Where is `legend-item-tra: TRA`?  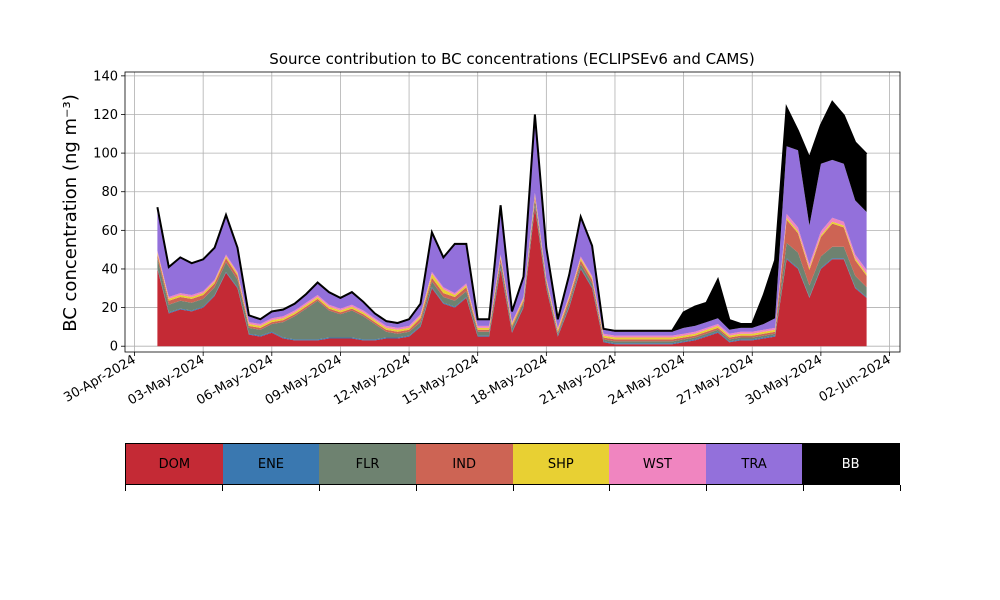 legend-item-tra: TRA is located at coordinates (754, 464).